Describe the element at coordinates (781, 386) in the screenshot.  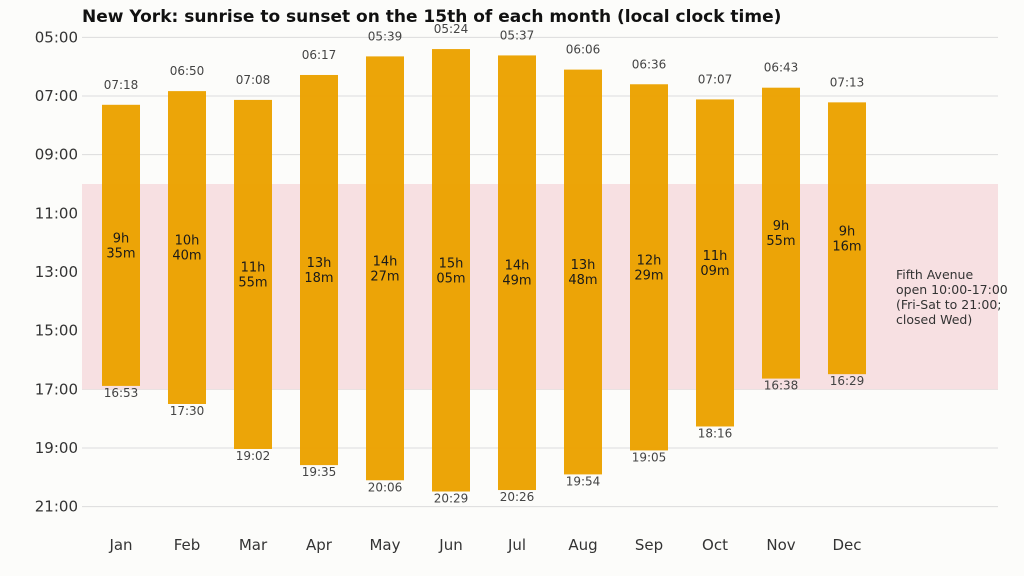
I see `sunset-label: 16:38` at that location.